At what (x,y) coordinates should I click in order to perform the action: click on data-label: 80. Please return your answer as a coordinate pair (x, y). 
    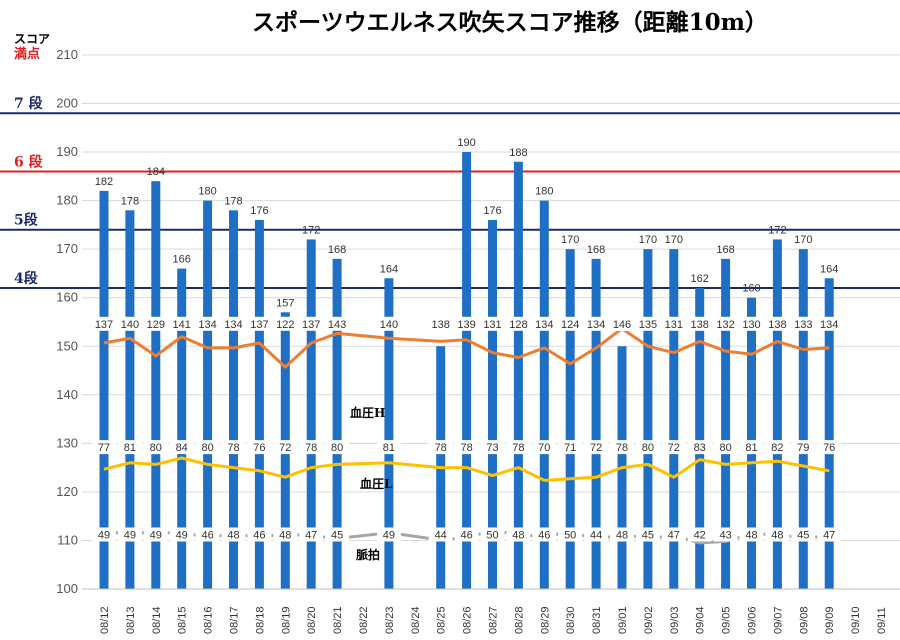
    Looking at the image, I should click on (207, 448).